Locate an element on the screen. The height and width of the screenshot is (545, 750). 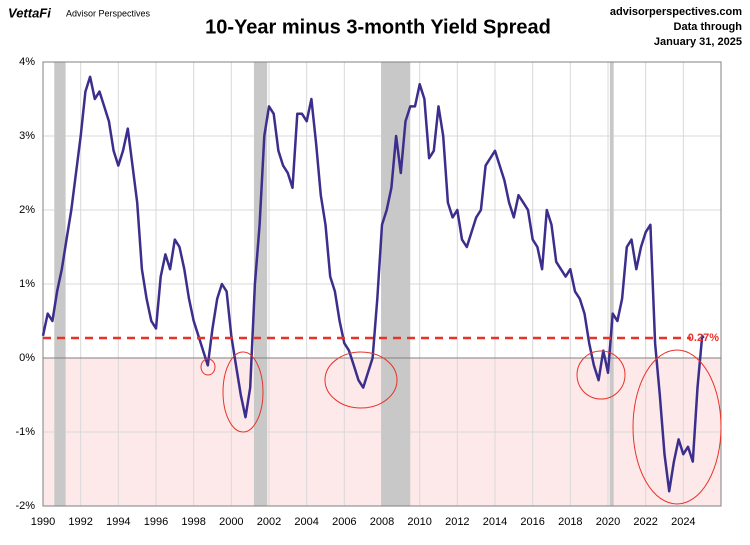
x-tick-label: 2000 is located at coordinates (231, 522).